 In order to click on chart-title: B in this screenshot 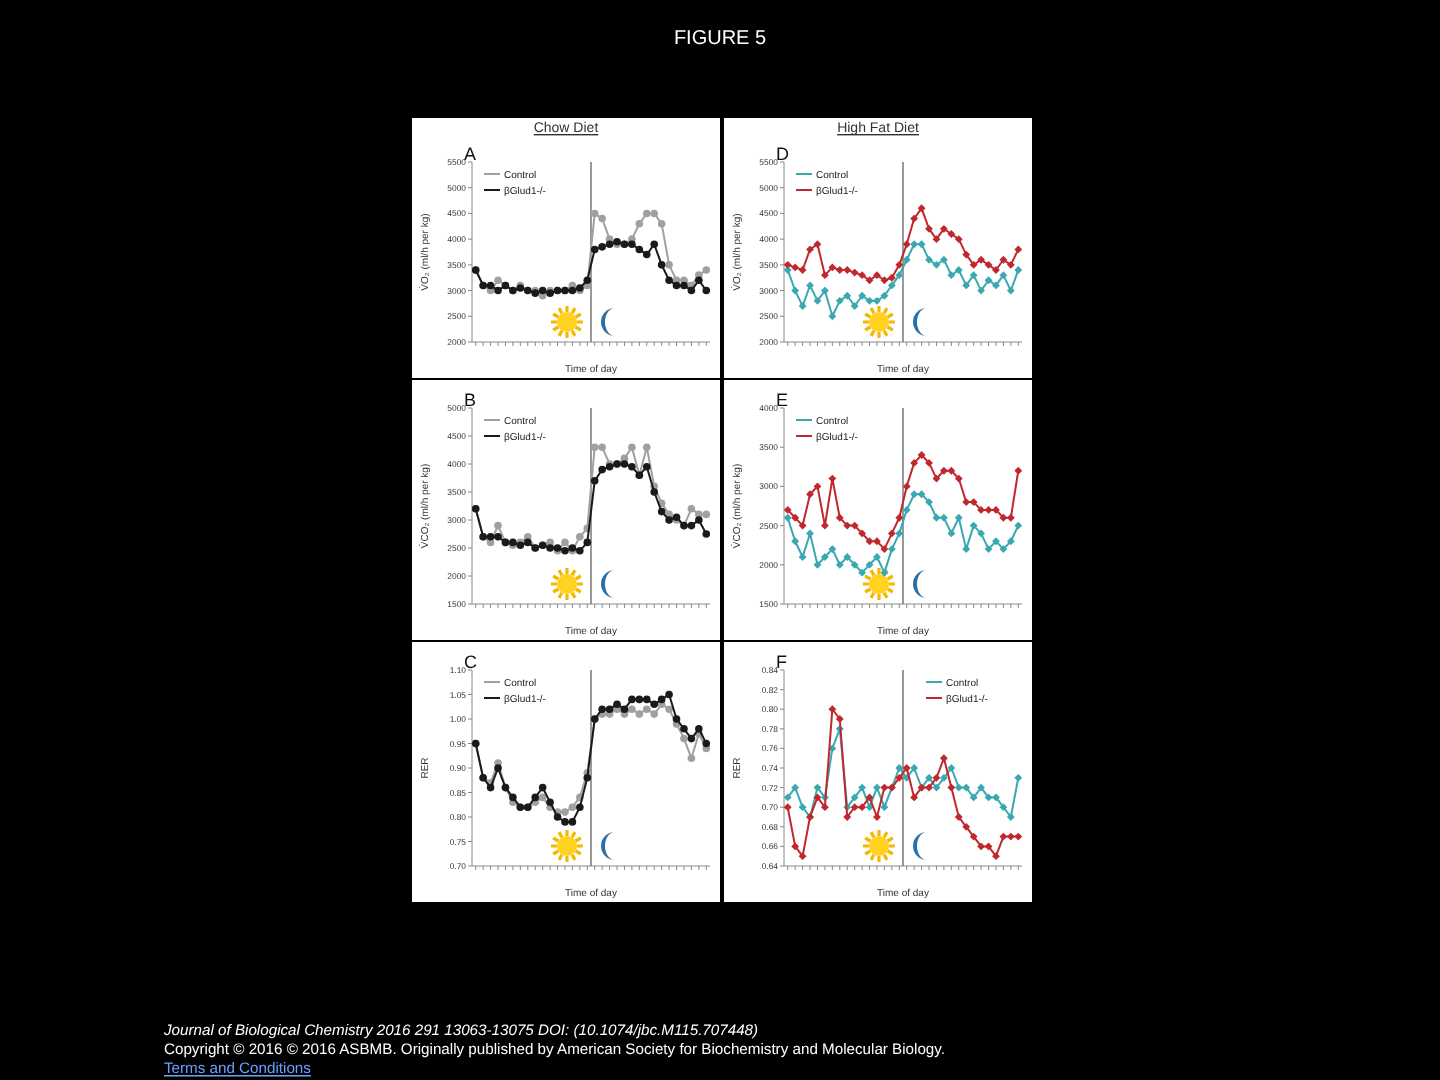, I will do `click(470, 400)`.